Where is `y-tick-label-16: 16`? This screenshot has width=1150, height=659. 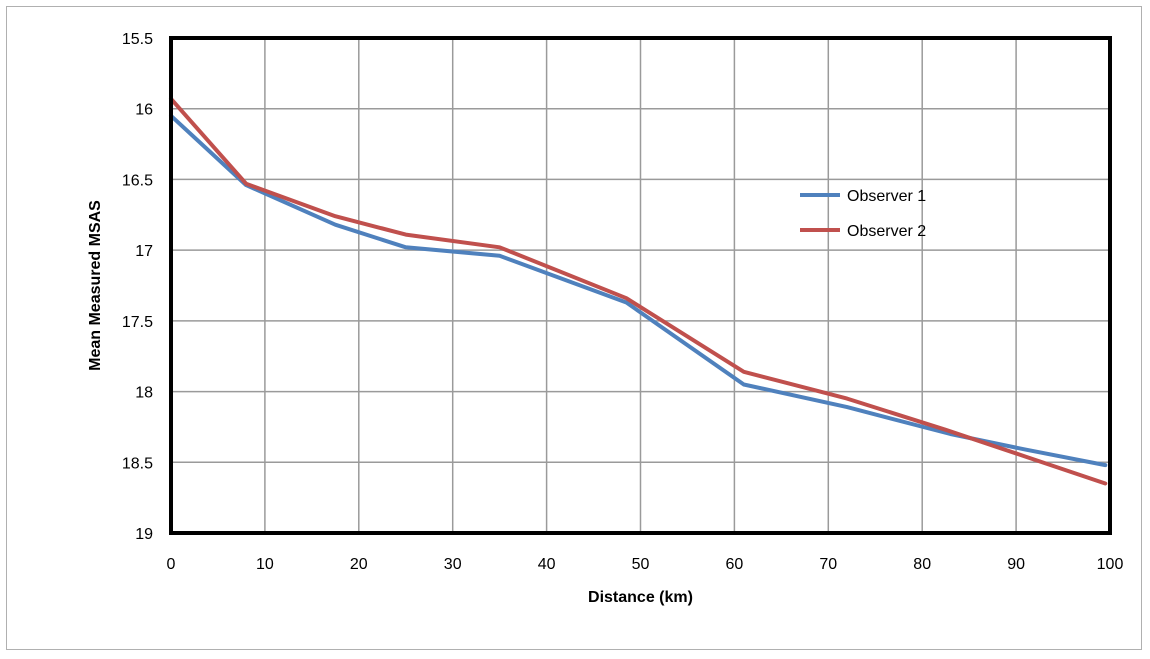 y-tick-label-16: 16 is located at coordinates (144, 110).